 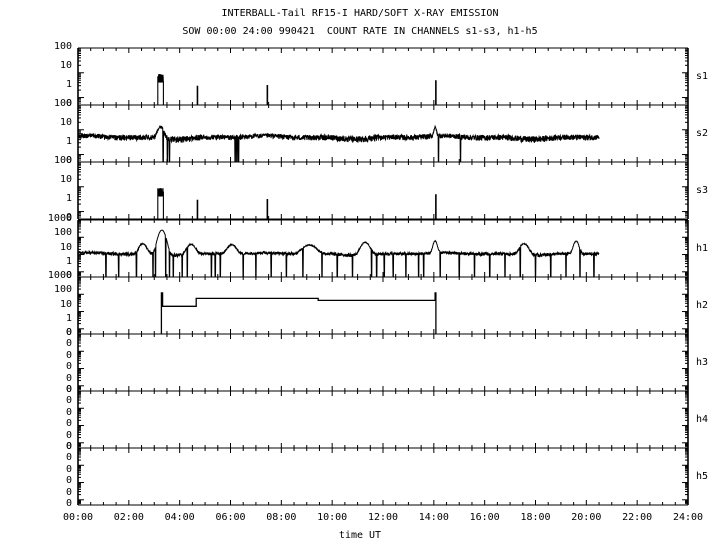 What do you see at coordinates (298, 313) in the screenshot?
I see `trace-h2` at bounding box center [298, 313].